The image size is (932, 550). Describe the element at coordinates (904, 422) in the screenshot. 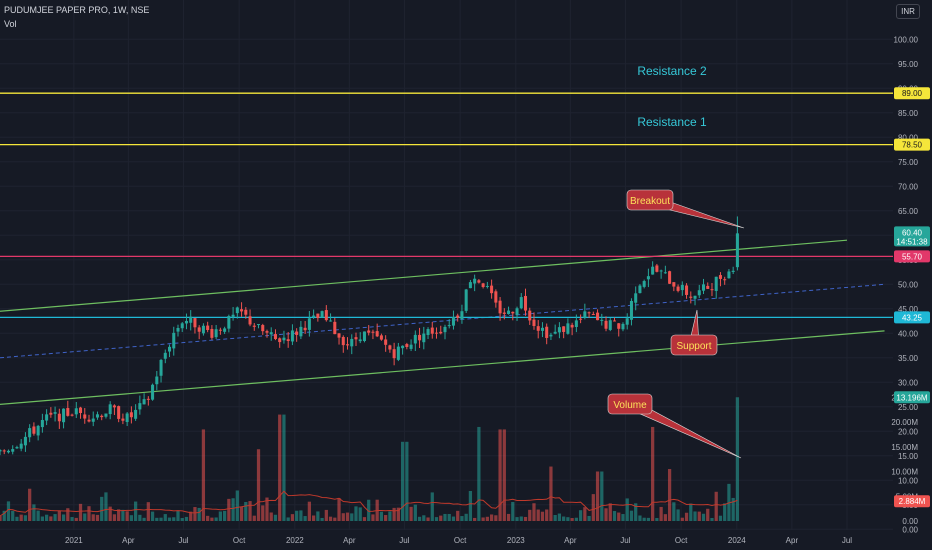

I see `volume-tick-label: 20.00M` at that location.